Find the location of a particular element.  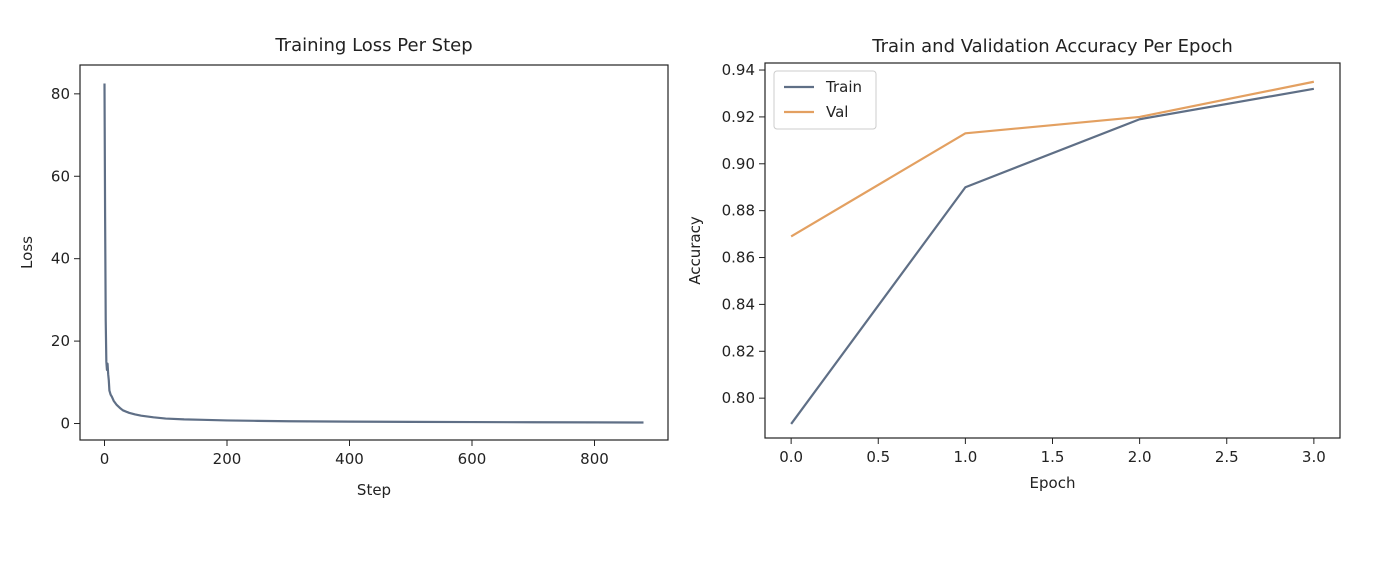

x-axis-label: Epoch is located at coordinates (1053, 483).